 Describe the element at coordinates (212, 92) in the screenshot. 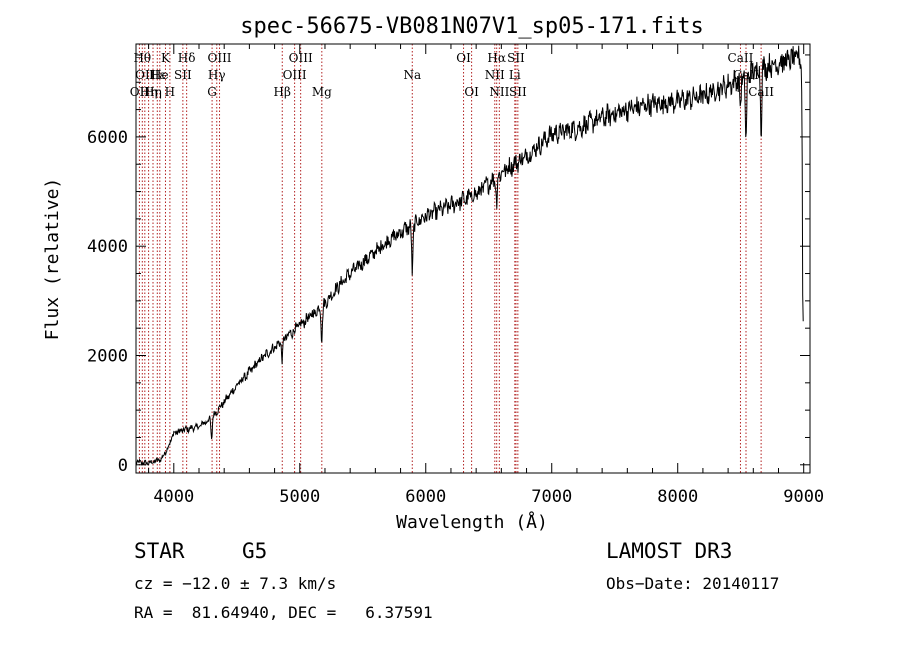

I see `line-marker-label: G` at that location.